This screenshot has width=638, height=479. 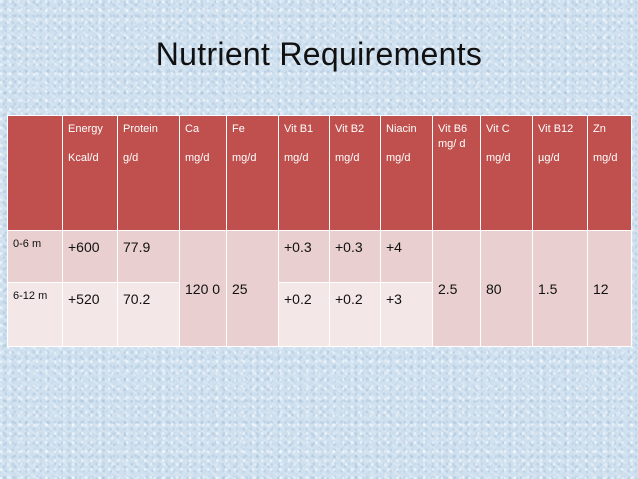 What do you see at coordinates (148, 256) in the screenshot?
I see `protein-cell: 77.9` at bounding box center [148, 256].